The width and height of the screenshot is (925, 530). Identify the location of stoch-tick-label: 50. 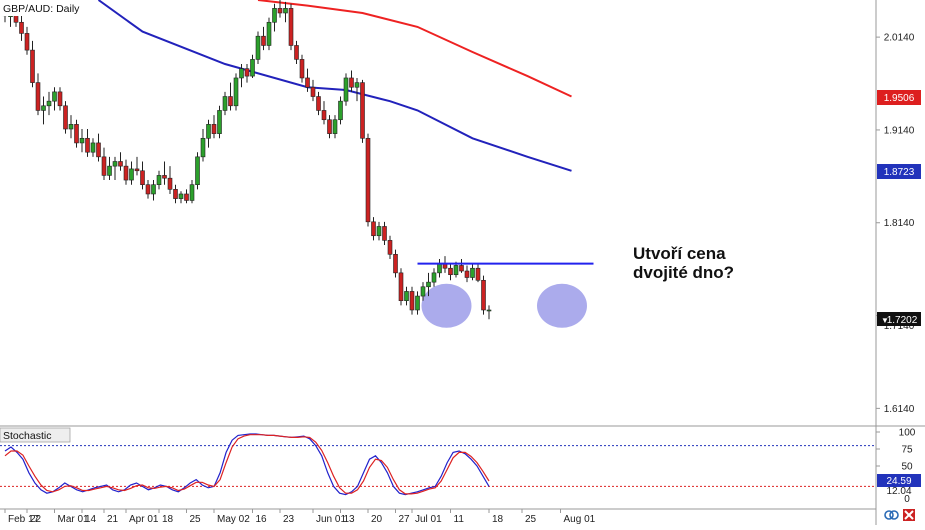
(907, 467).